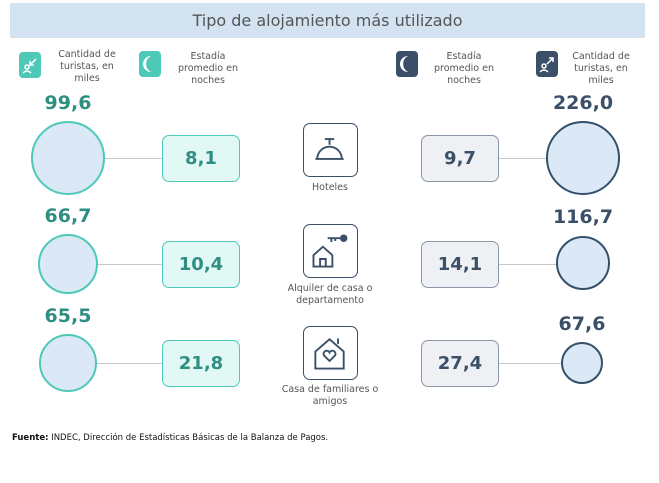 The height and width of the screenshot is (483, 659). Describe the element at coordinates (460, 158) in the screenshot. I see `right-nights-box: 9,7` at that location.